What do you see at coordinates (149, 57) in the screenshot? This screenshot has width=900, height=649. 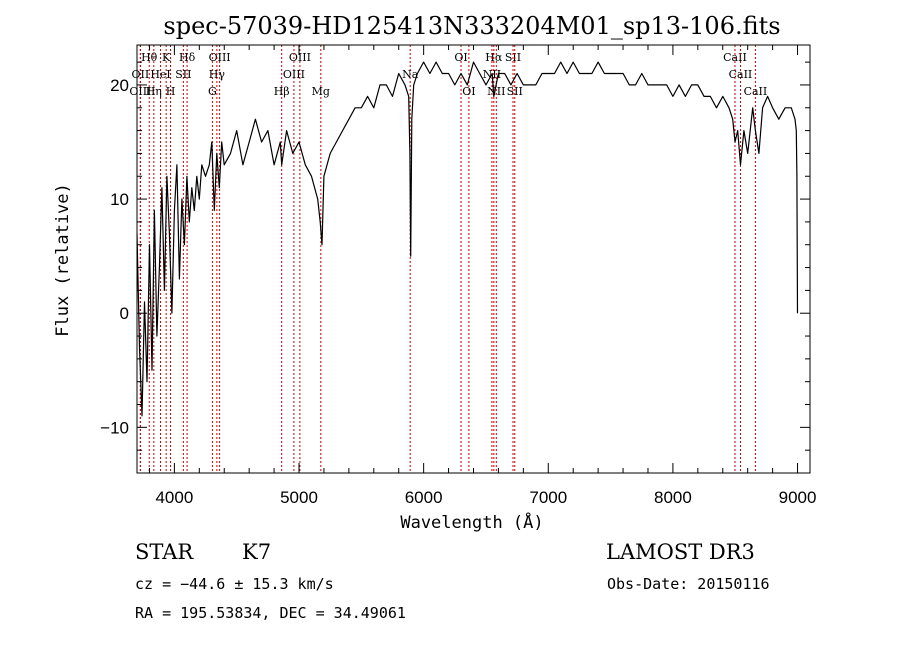 I see `line-label-0: Hθ` at bounding box center [149, 57].